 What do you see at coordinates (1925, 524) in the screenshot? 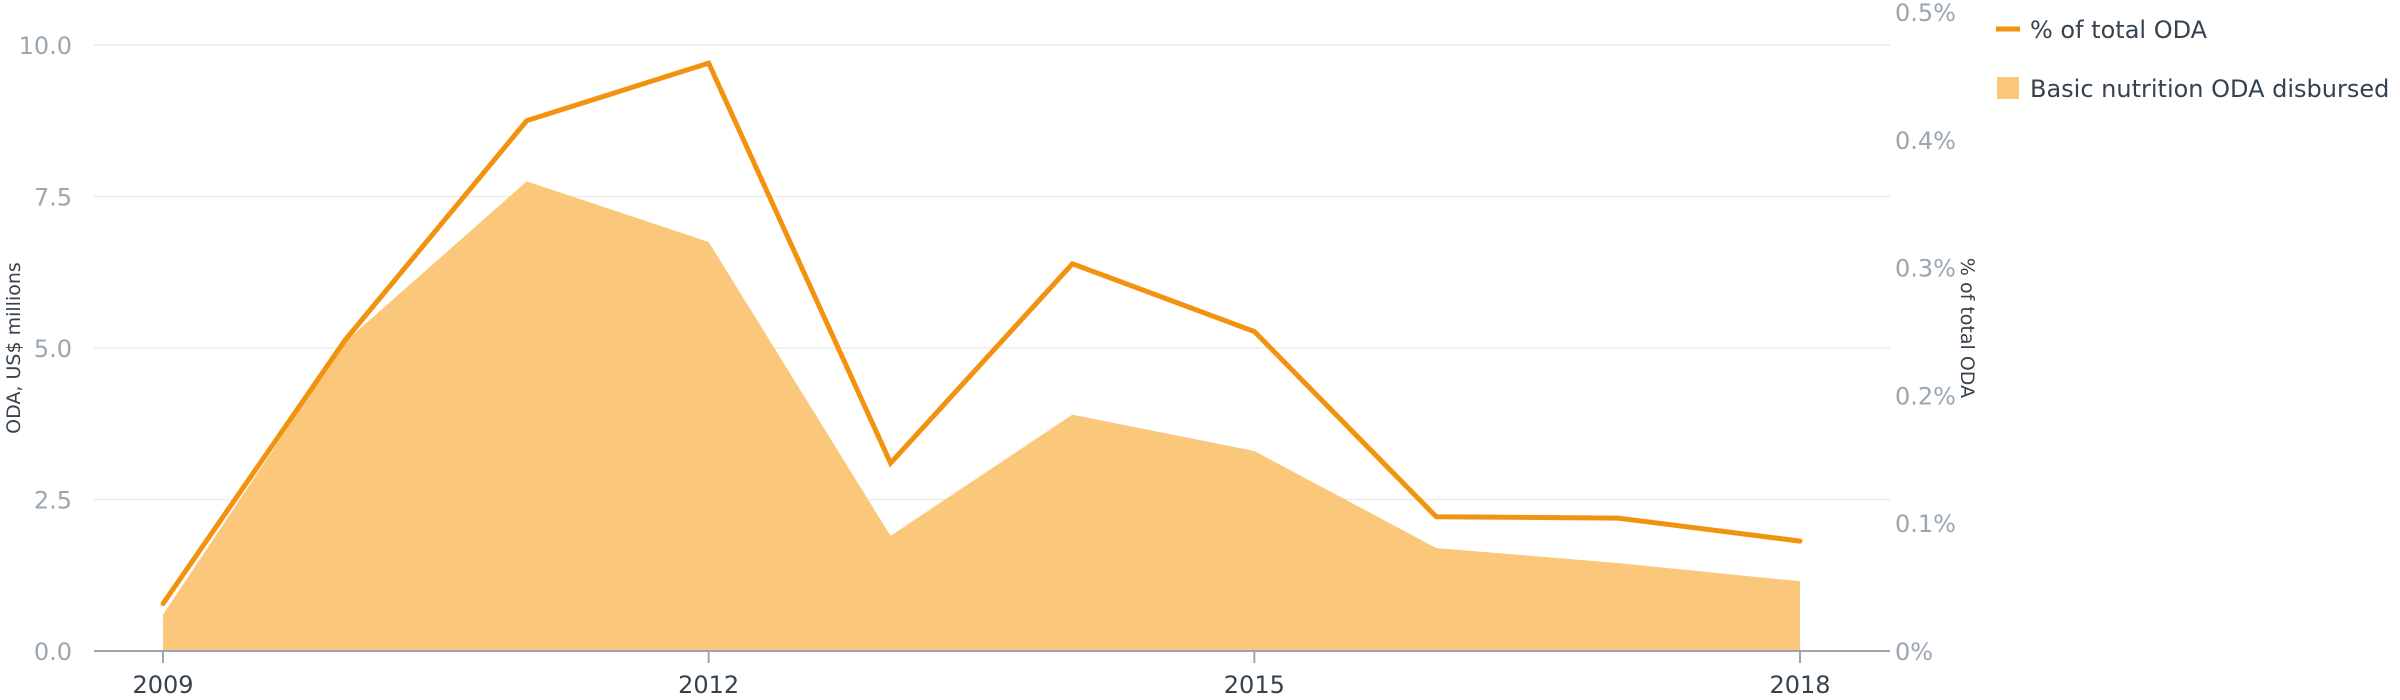
I see `right-tick-label: 0.1%` at bounding box center [1925, 524].